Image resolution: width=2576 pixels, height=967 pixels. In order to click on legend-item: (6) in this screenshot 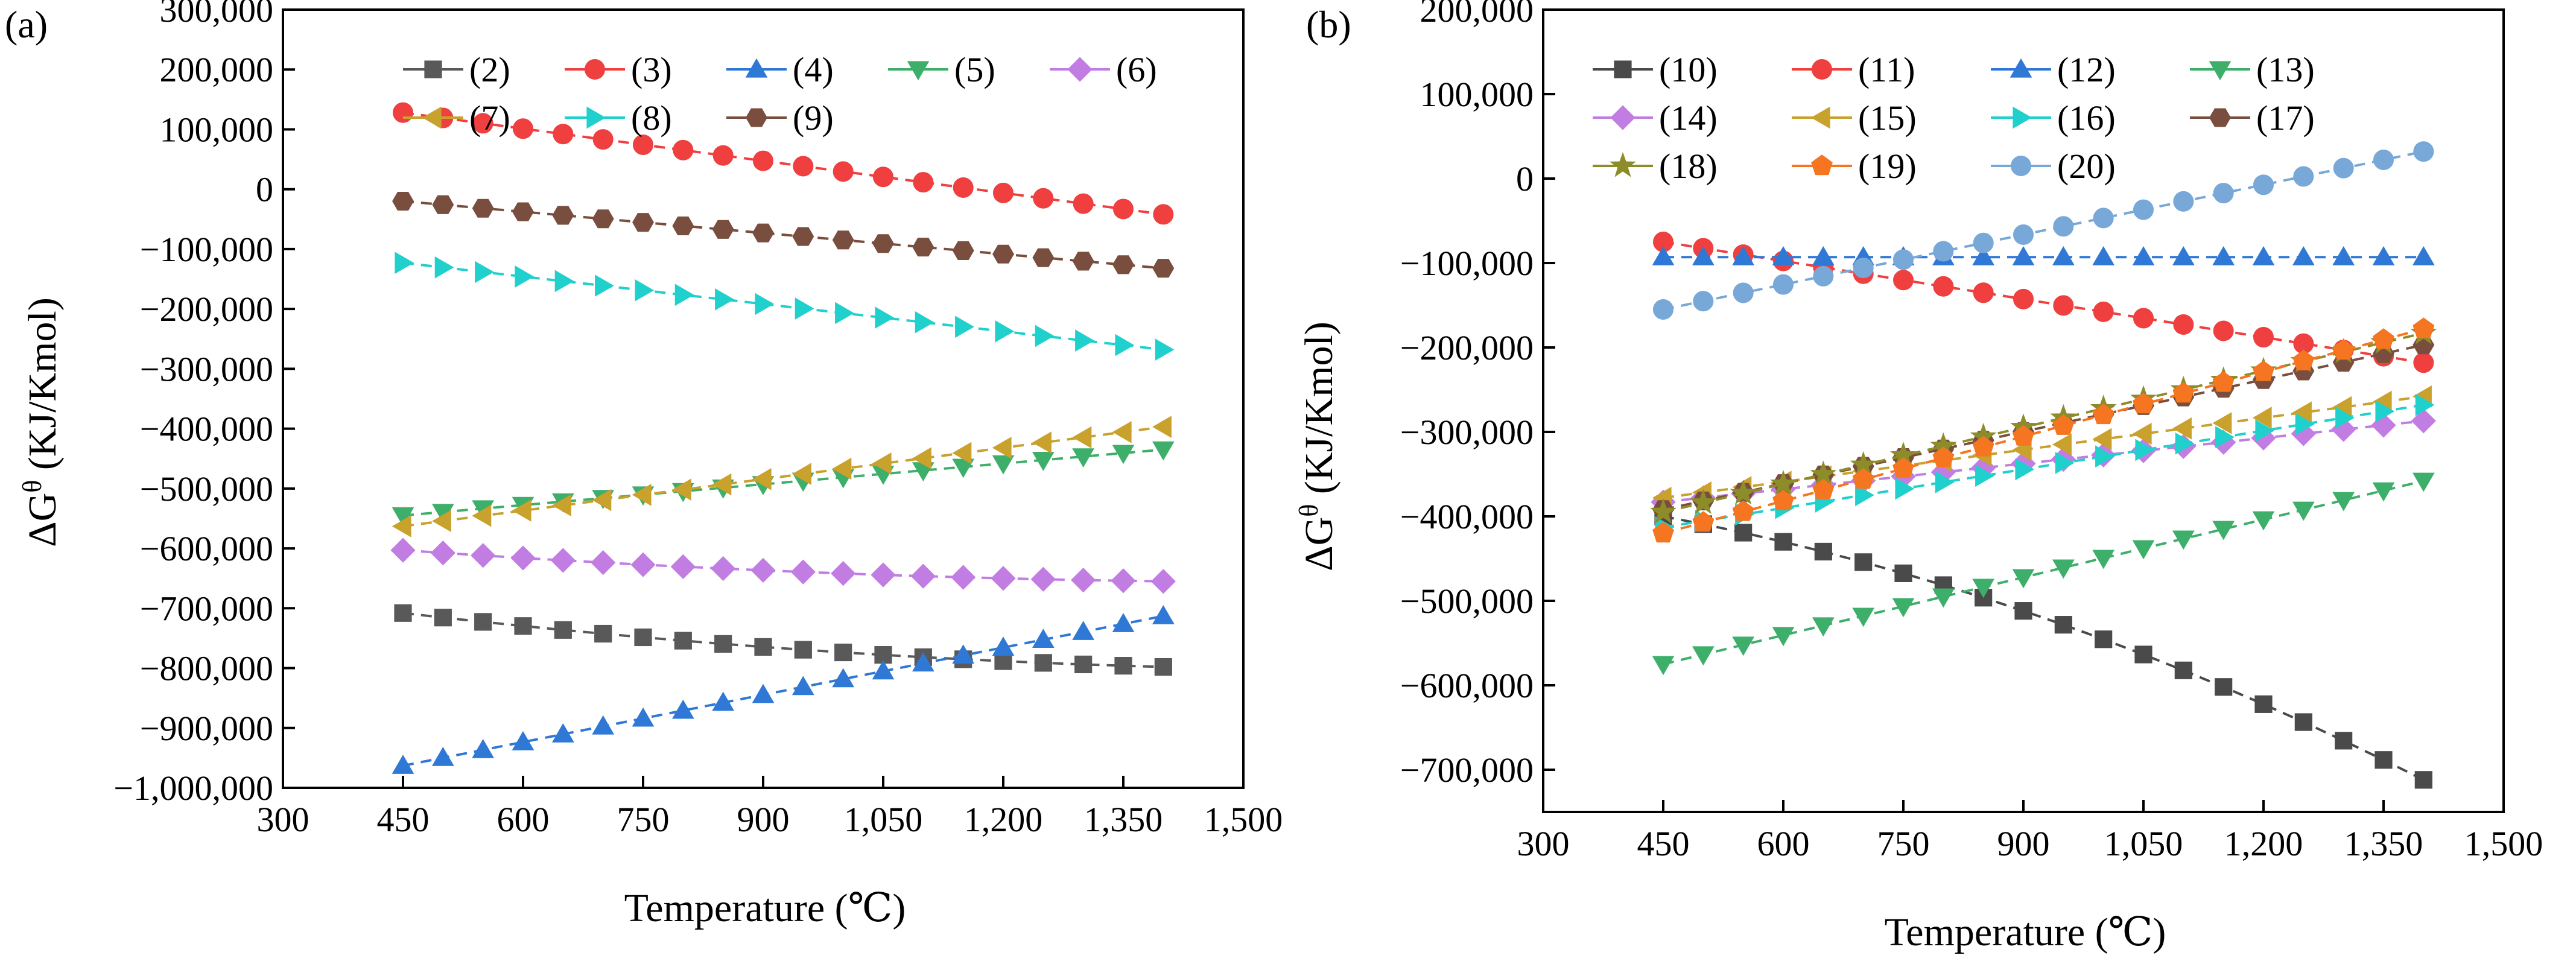, I will do `click(1103, 69)`.